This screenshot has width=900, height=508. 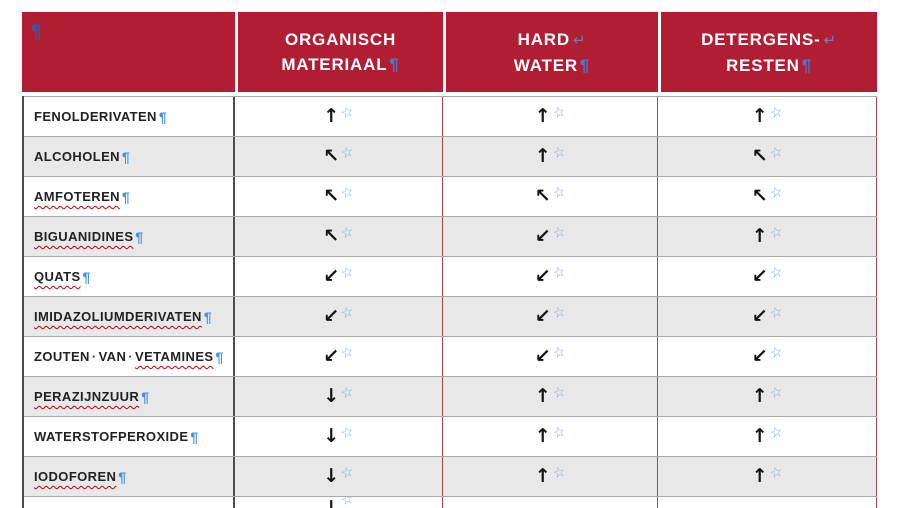 I want to click on header-line: RESTEN ¶, so click(x=769, y=65).